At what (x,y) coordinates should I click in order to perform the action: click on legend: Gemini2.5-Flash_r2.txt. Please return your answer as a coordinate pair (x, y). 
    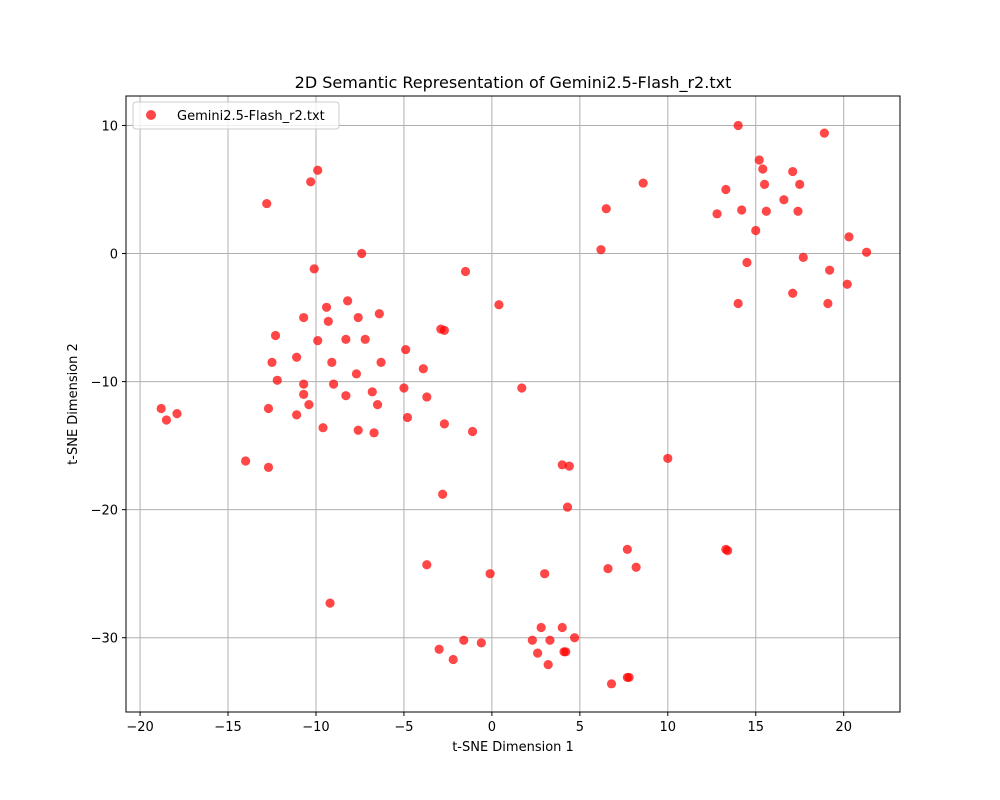
    Looking at the image, I should click on (236, 115).